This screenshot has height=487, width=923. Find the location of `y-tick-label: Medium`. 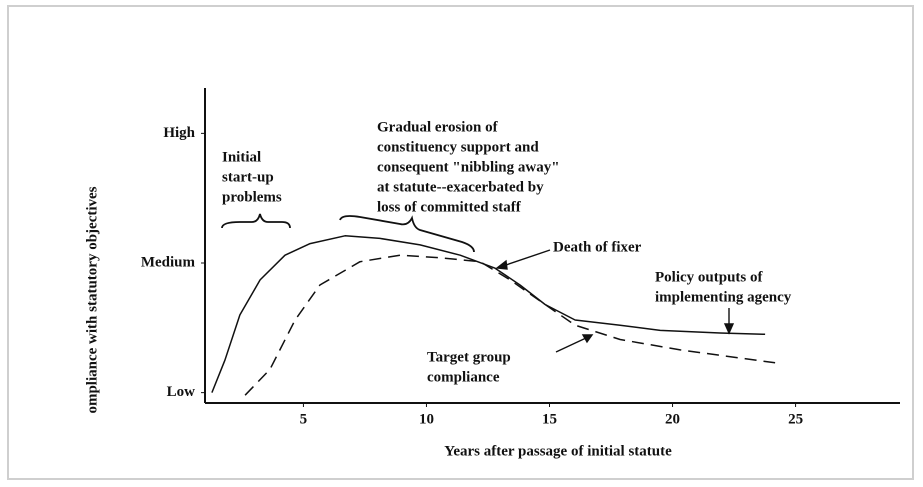

y-tick-label: Medium is located at coordinates (168, 262).